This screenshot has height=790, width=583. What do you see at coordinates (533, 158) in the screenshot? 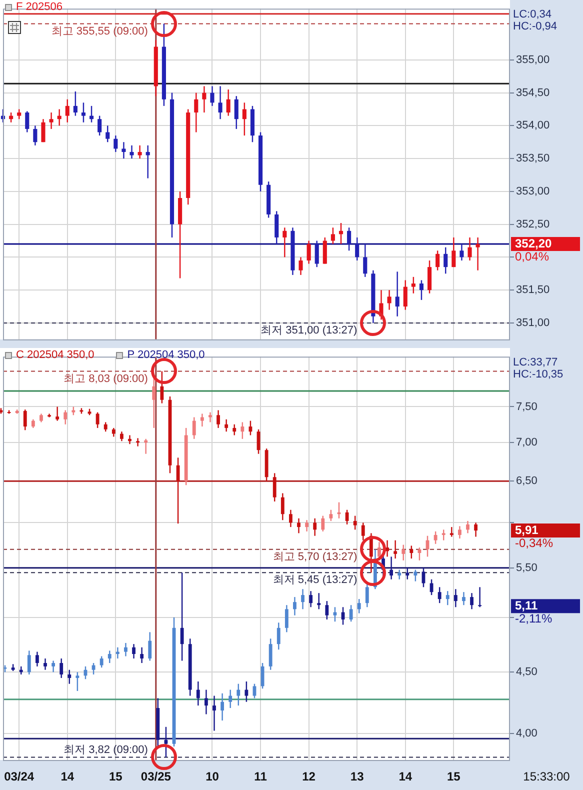
I see `y-tick-label: 353,50` at bounding box center [533, 158].